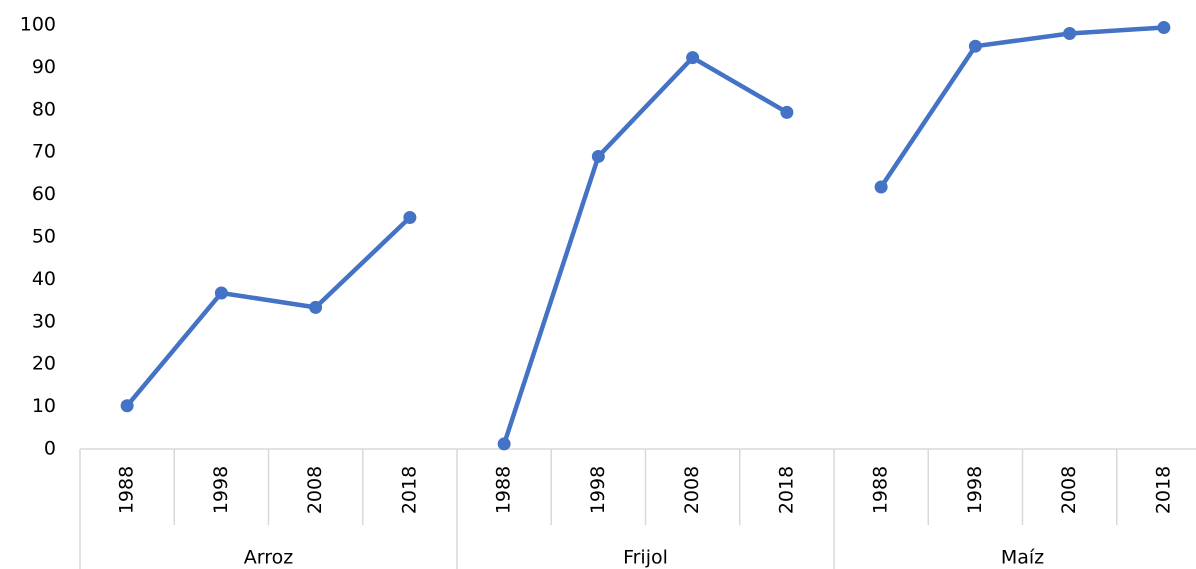 This screenshot has height=569, width=1196. I want to click on y-tick-label: 30, so click(44, 321).